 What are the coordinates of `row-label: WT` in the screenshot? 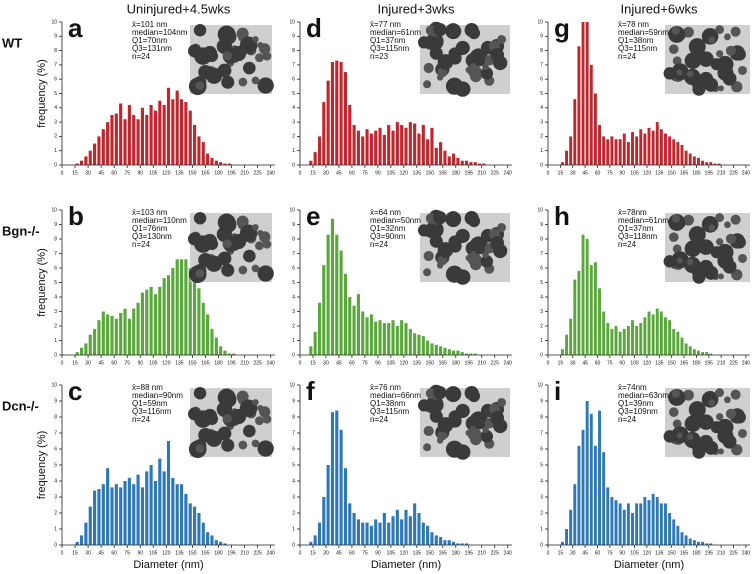 It's located at (12, 42).